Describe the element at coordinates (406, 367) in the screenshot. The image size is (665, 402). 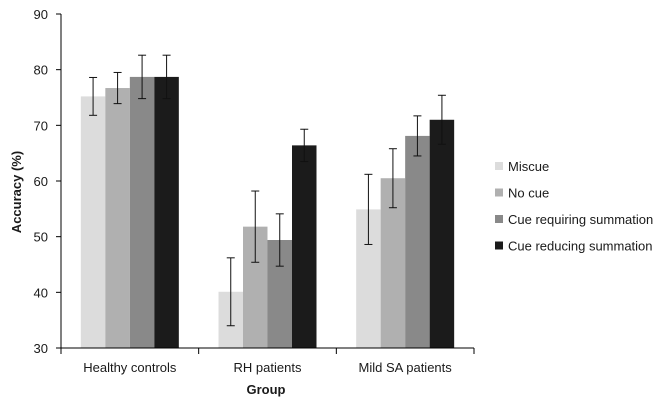
I see `x-tick-label: Mild SA patients` at that location.